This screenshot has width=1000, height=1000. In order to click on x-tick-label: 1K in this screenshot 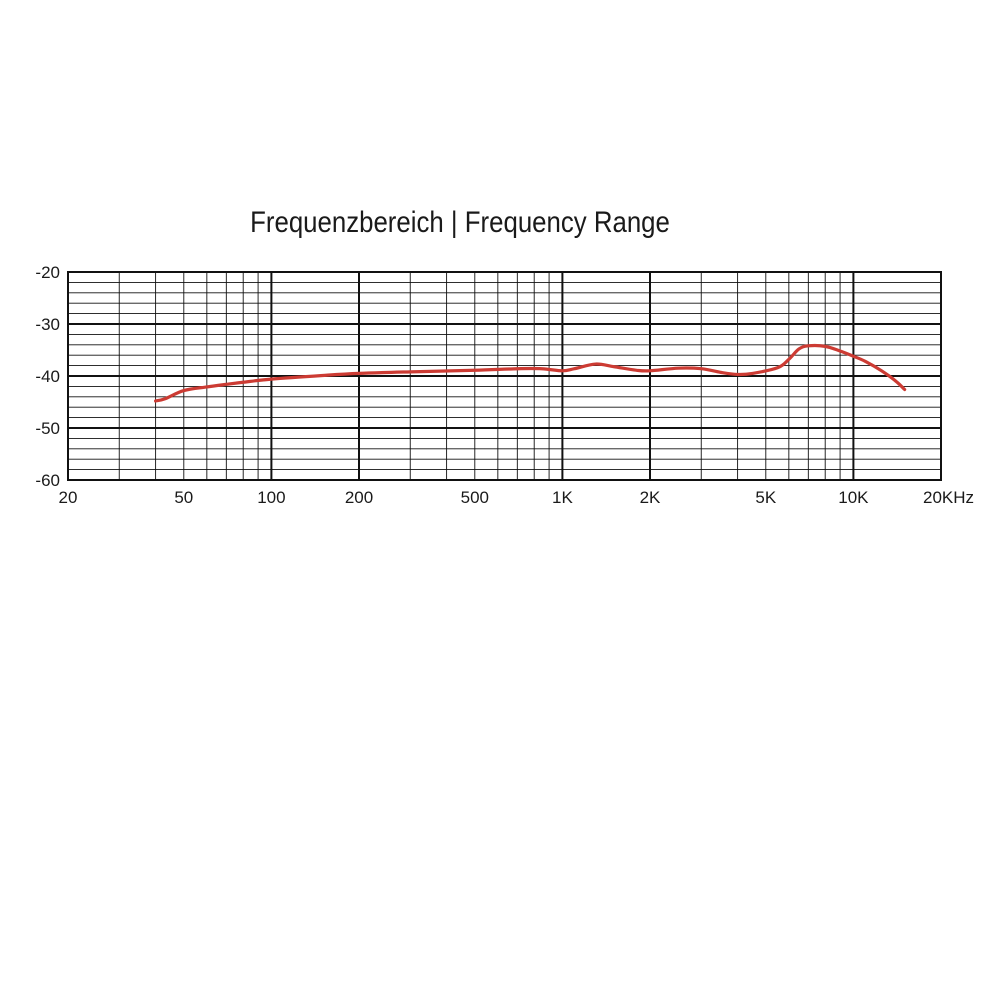, I will do `click(562, 497)`.